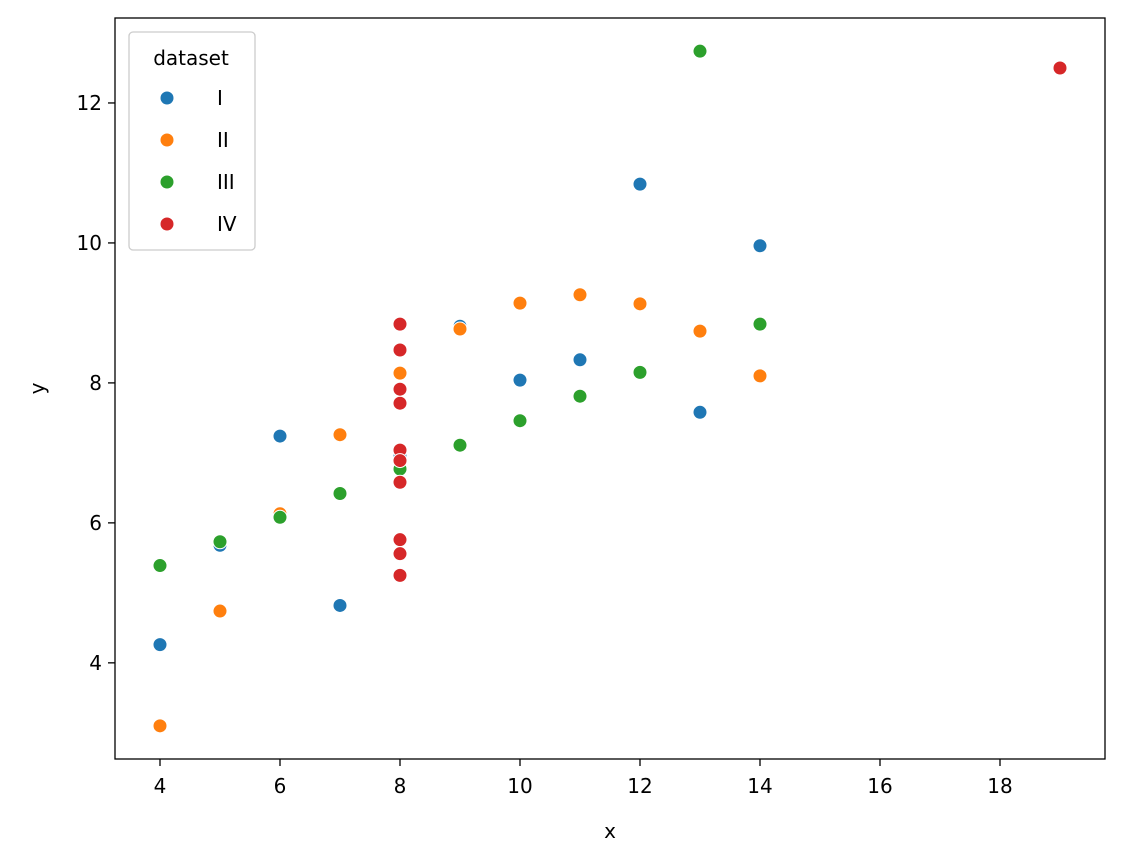  I want to click on legend-label: II, so click(223, 140).